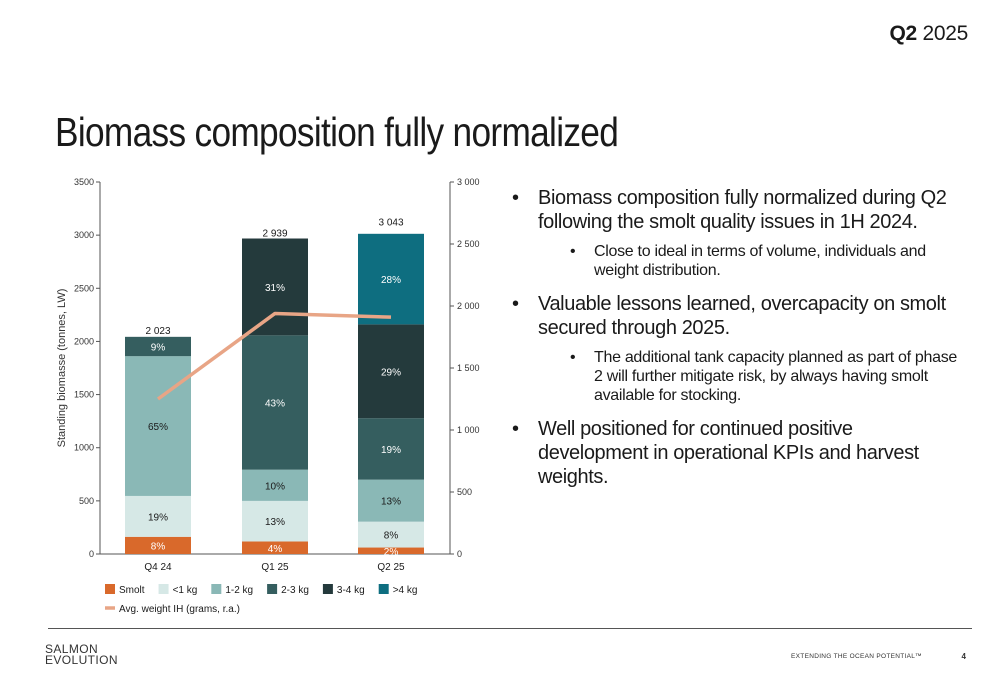  I want to click on y-tick-label-left: 3500, so click(84, 182).